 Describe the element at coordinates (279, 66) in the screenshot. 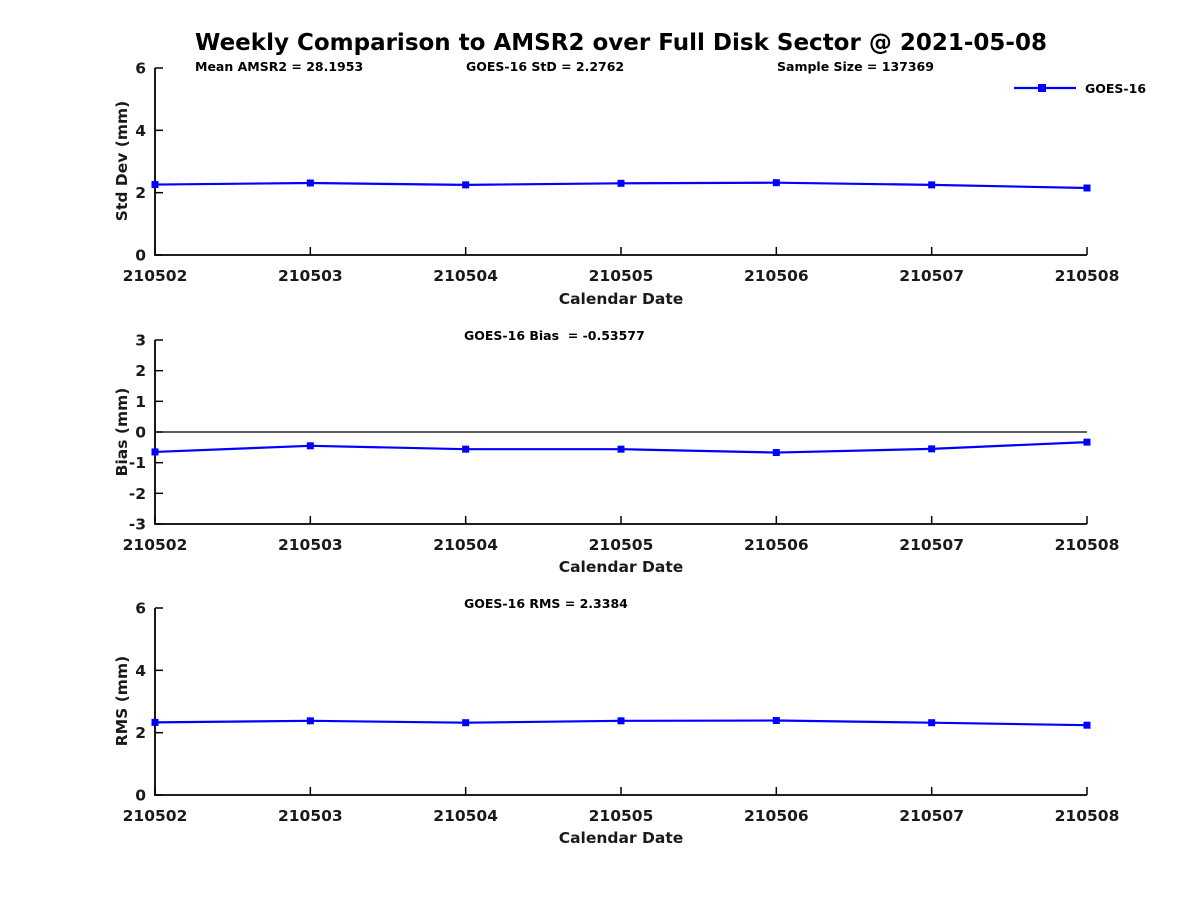

I see `stat-mean-amsr2: Mean AMSR2 = 28.1953` at that location.